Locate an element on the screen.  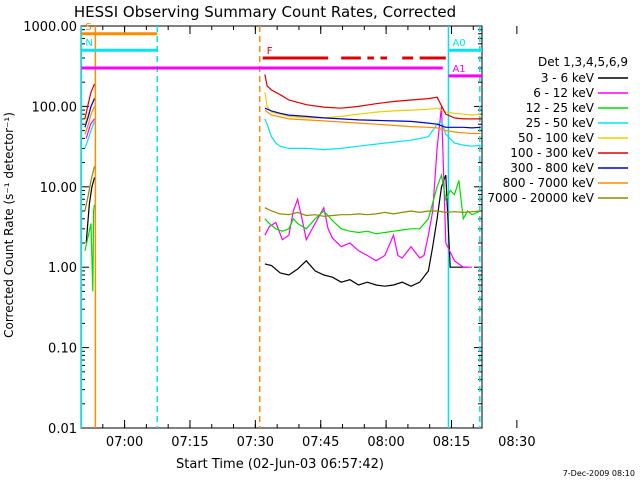
x-axis-label: Start Time (02-Jun-03 06:57:42) is located at coordinates (280, 464).